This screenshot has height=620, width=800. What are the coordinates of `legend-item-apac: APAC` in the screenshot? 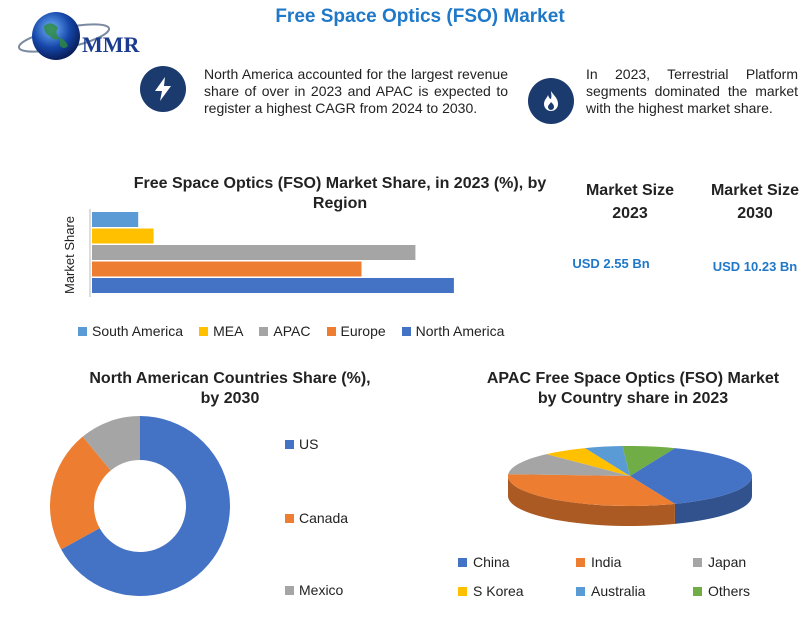 It's located at (285, 331).